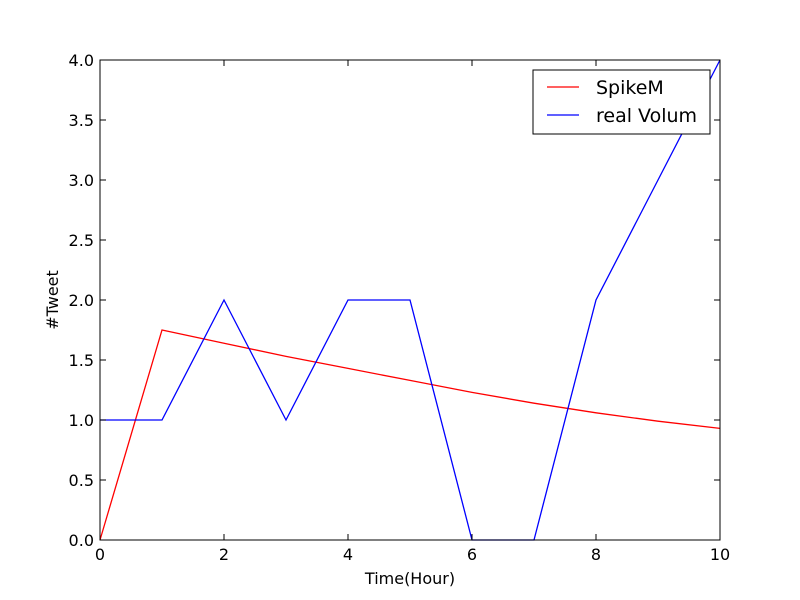  What do you see at coordinates (348, 554) in the screenshot?
I see `x-tick-label: 4` at bounding box center [348, 554].